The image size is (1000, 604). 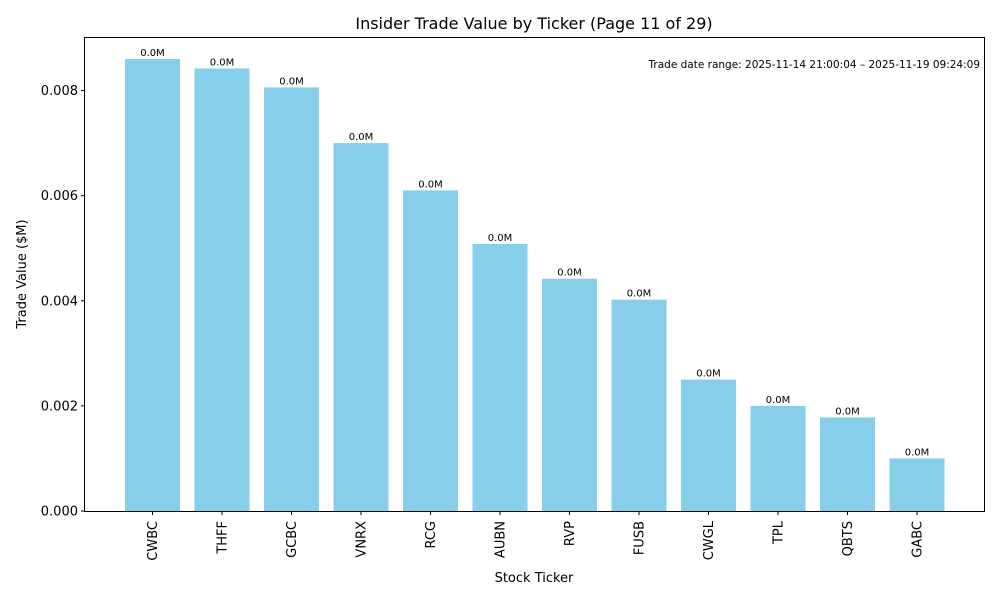 What do you see at coordinates (708, 445) in the screenshot?
I see `bar-cwgl` at bounding box center [708, 445].